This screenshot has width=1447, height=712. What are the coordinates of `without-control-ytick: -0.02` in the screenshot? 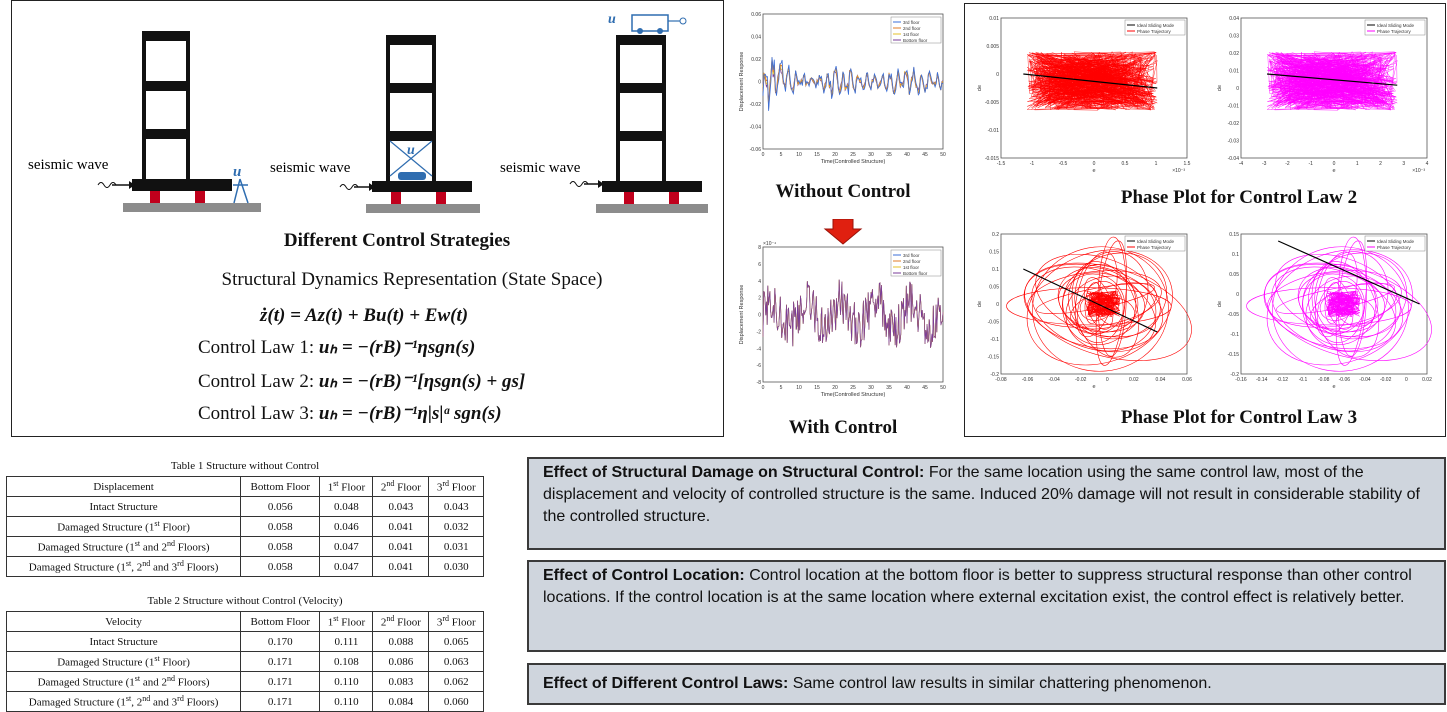 It's located at (756, 105).